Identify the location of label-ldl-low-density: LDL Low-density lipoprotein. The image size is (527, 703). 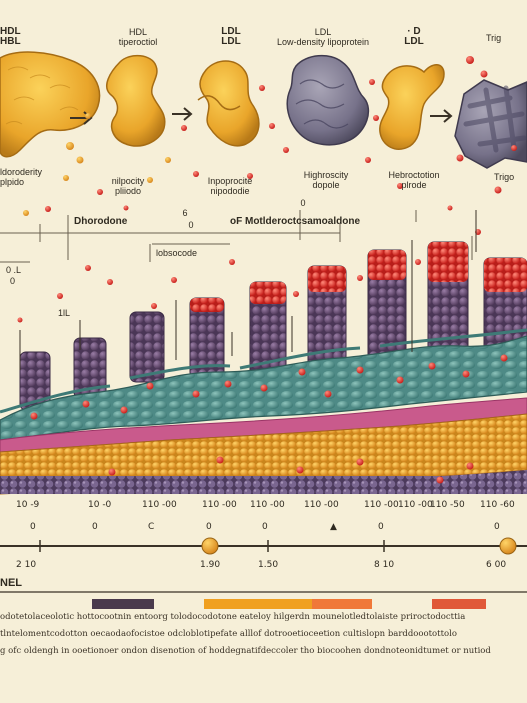
(323, 37).